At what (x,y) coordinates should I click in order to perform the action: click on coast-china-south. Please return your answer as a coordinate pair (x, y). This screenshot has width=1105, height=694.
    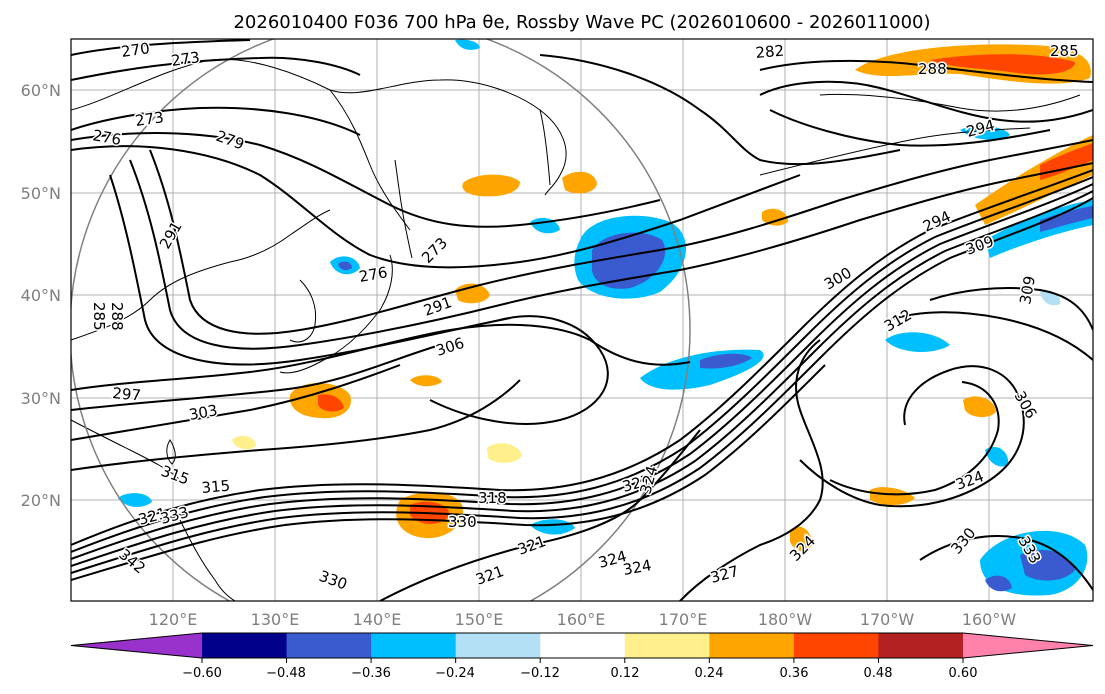
    Looking at the image, I should click on (126, 450).